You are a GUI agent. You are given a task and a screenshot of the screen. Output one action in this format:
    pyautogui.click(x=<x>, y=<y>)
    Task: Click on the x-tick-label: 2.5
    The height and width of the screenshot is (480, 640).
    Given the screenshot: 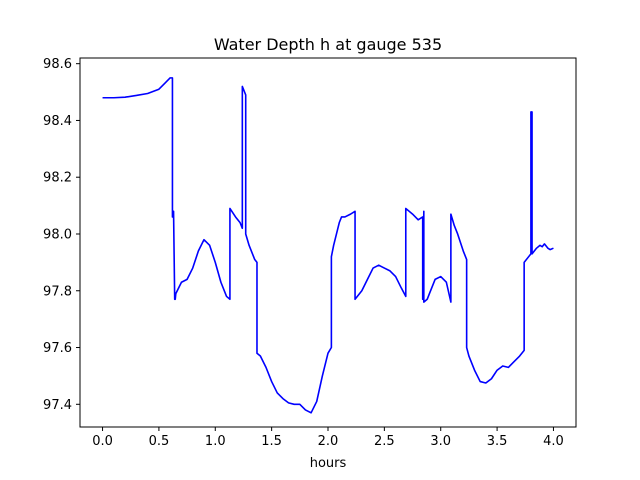 What is the action you would take?
    pyautogui.click(x=384, y=441)
    